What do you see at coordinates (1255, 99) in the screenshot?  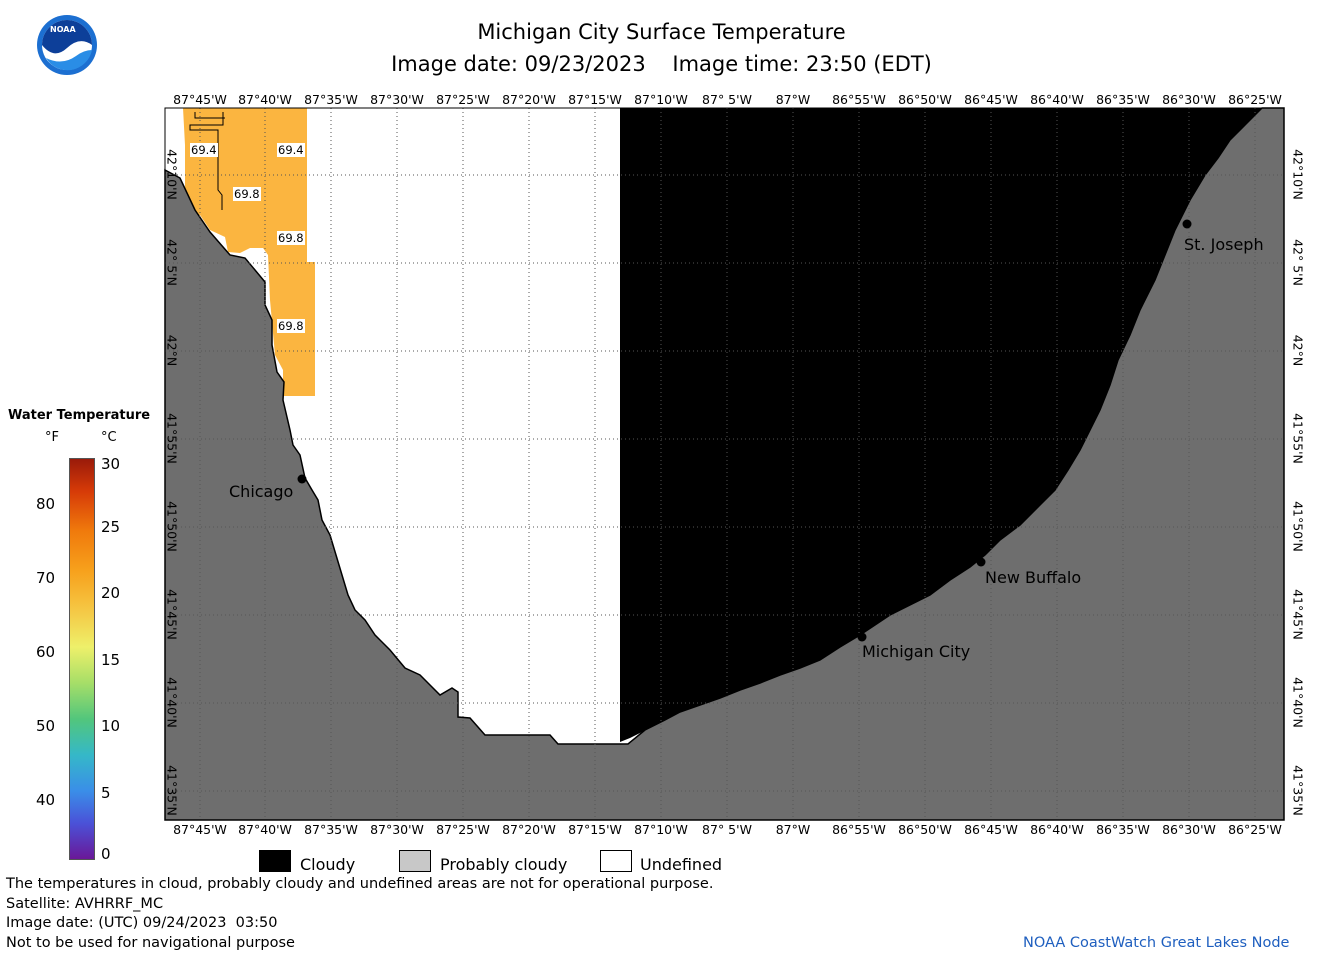 I see `lon-tick-top: 86°25'W` at bounding box center [1255, 99].